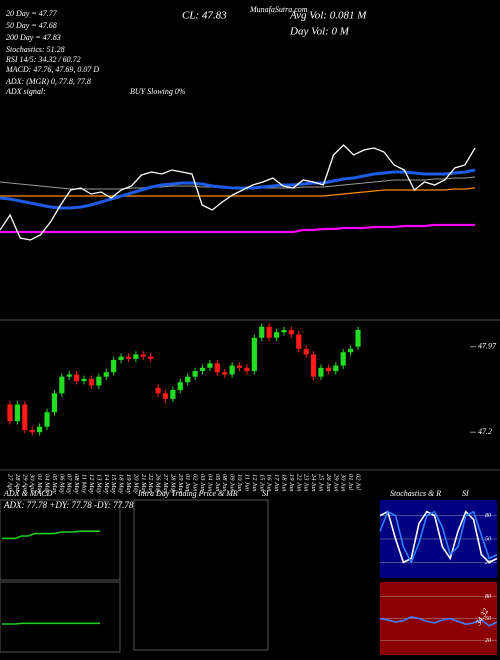  What do you see at coordinates (298, 483) in the screenshot?
I see `x-tick-label: 22 Jun` at bounding box center [298, 483].